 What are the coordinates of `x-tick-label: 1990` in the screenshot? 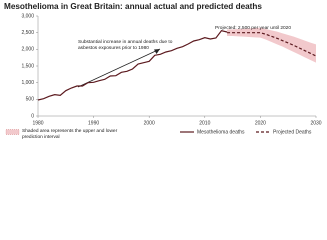 It's located at (93, 123).